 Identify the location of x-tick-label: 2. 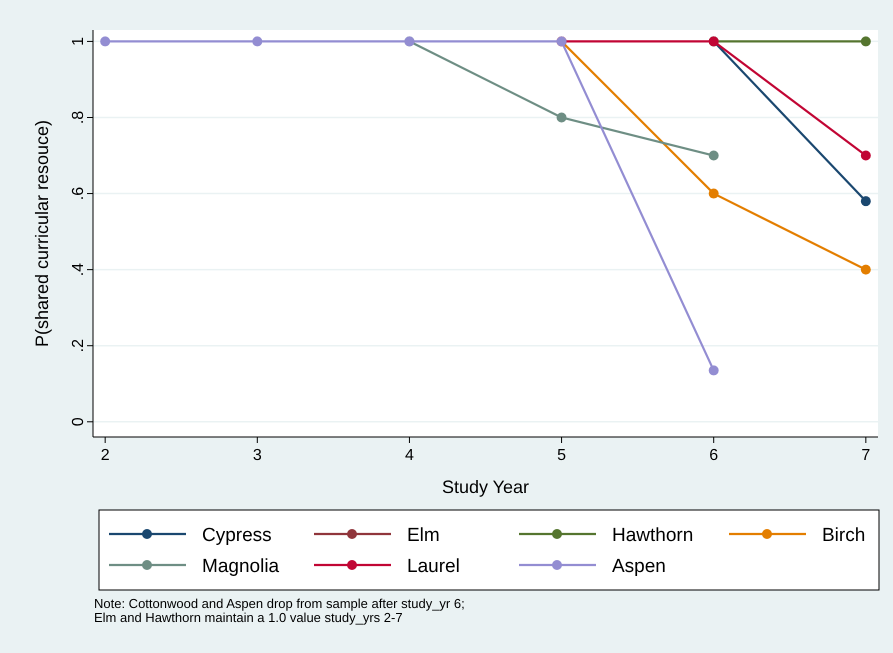
(105, 455).